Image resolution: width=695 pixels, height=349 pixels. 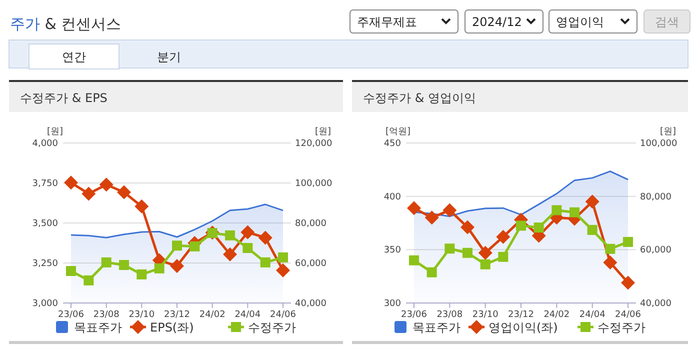 What do you see at coordinates (419, 98) in the screenshot?
I see `chart-title: 수정주가 & 영업이익` at bounding box center [419, 98].